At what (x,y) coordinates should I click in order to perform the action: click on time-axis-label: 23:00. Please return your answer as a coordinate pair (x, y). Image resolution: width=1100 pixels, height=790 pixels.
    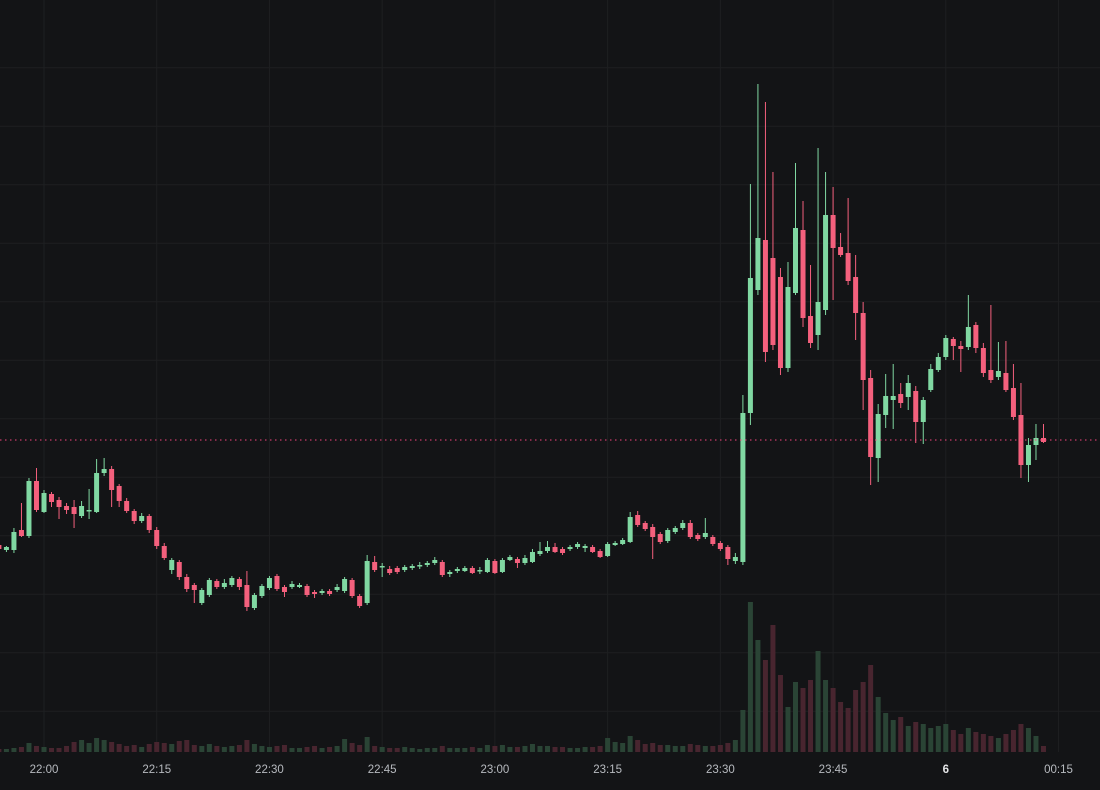
    Looking at the image, I should click on (495, 770).